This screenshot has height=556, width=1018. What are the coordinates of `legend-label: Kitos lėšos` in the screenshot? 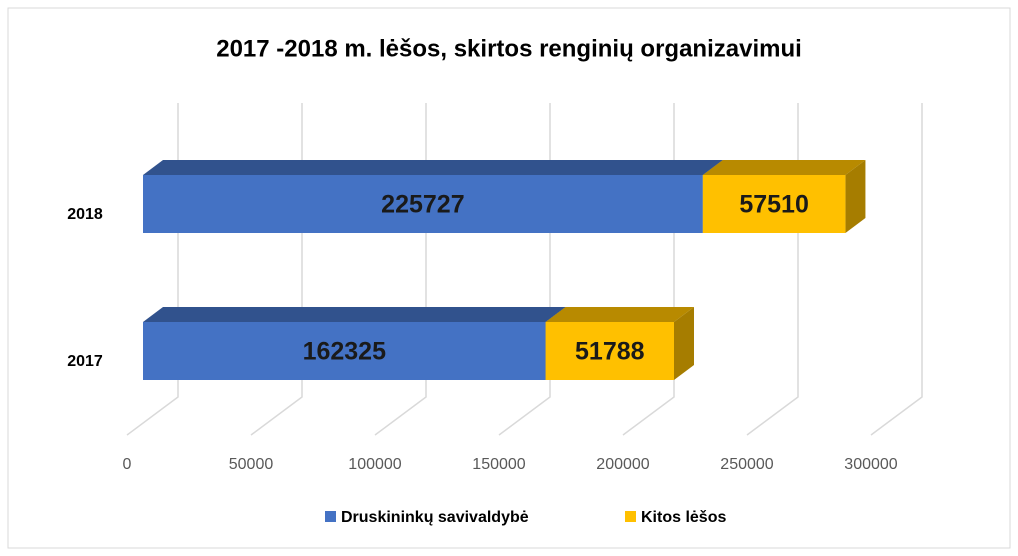 It's located at (683, 517).